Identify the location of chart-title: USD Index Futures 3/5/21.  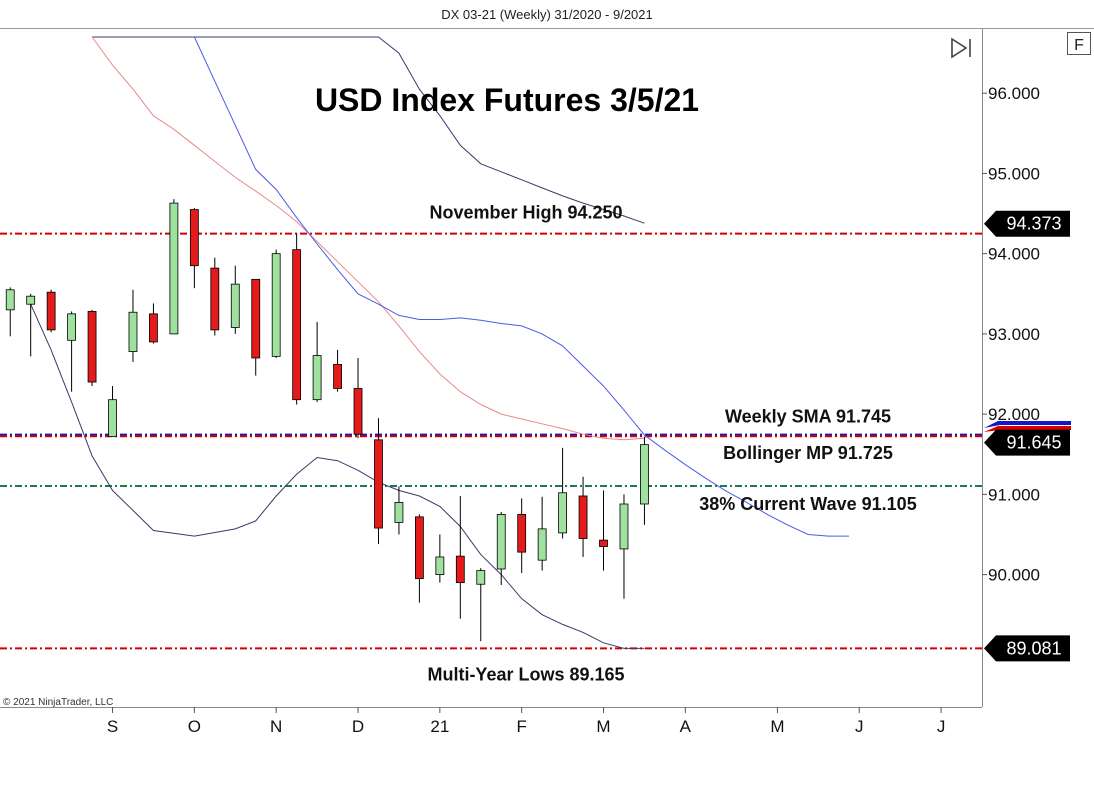
(507, 100).